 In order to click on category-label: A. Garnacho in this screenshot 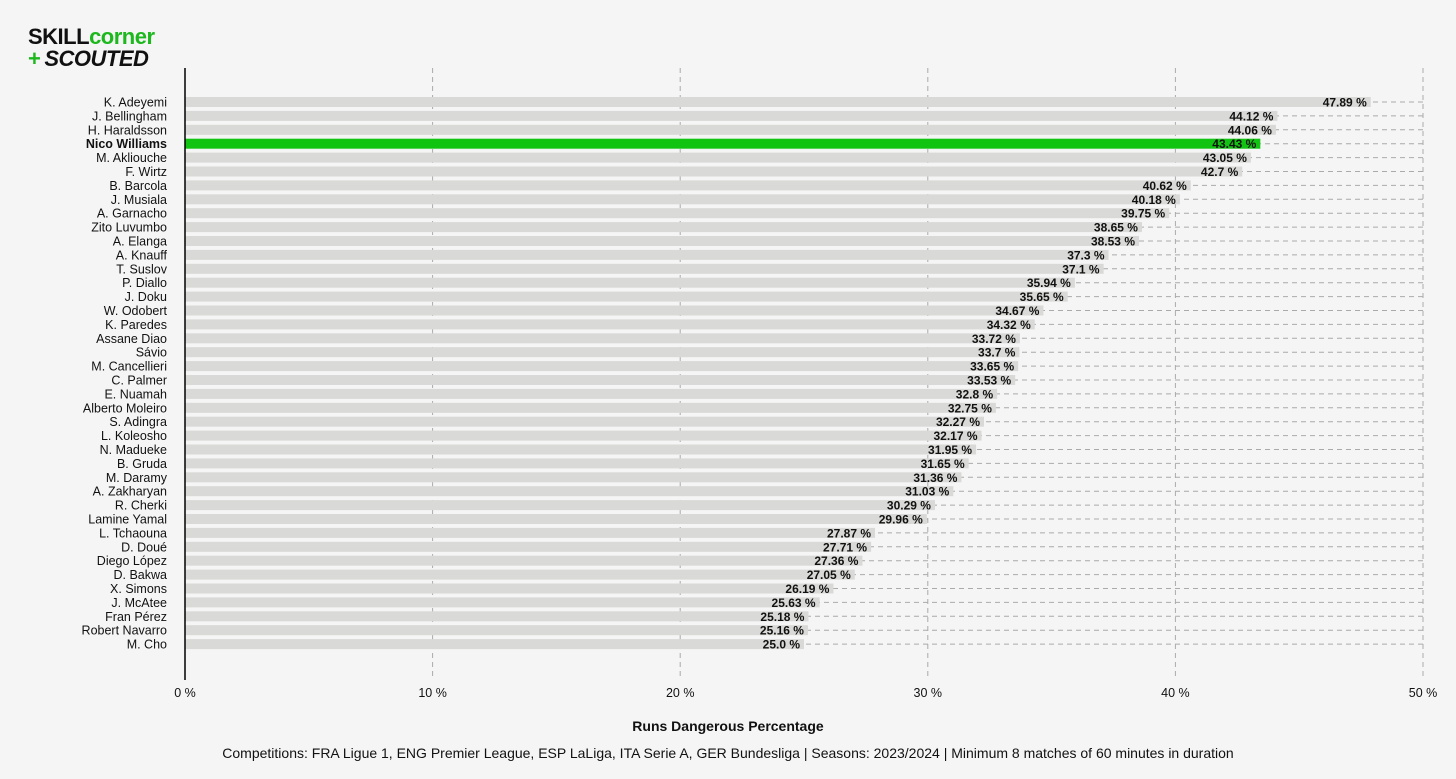, I will do `click(132, 214)`.